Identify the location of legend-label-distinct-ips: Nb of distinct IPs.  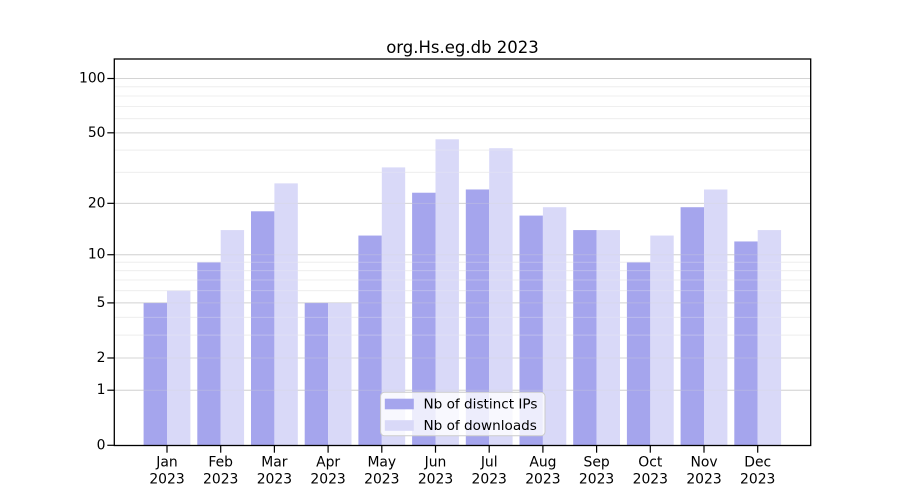
(481, 405).